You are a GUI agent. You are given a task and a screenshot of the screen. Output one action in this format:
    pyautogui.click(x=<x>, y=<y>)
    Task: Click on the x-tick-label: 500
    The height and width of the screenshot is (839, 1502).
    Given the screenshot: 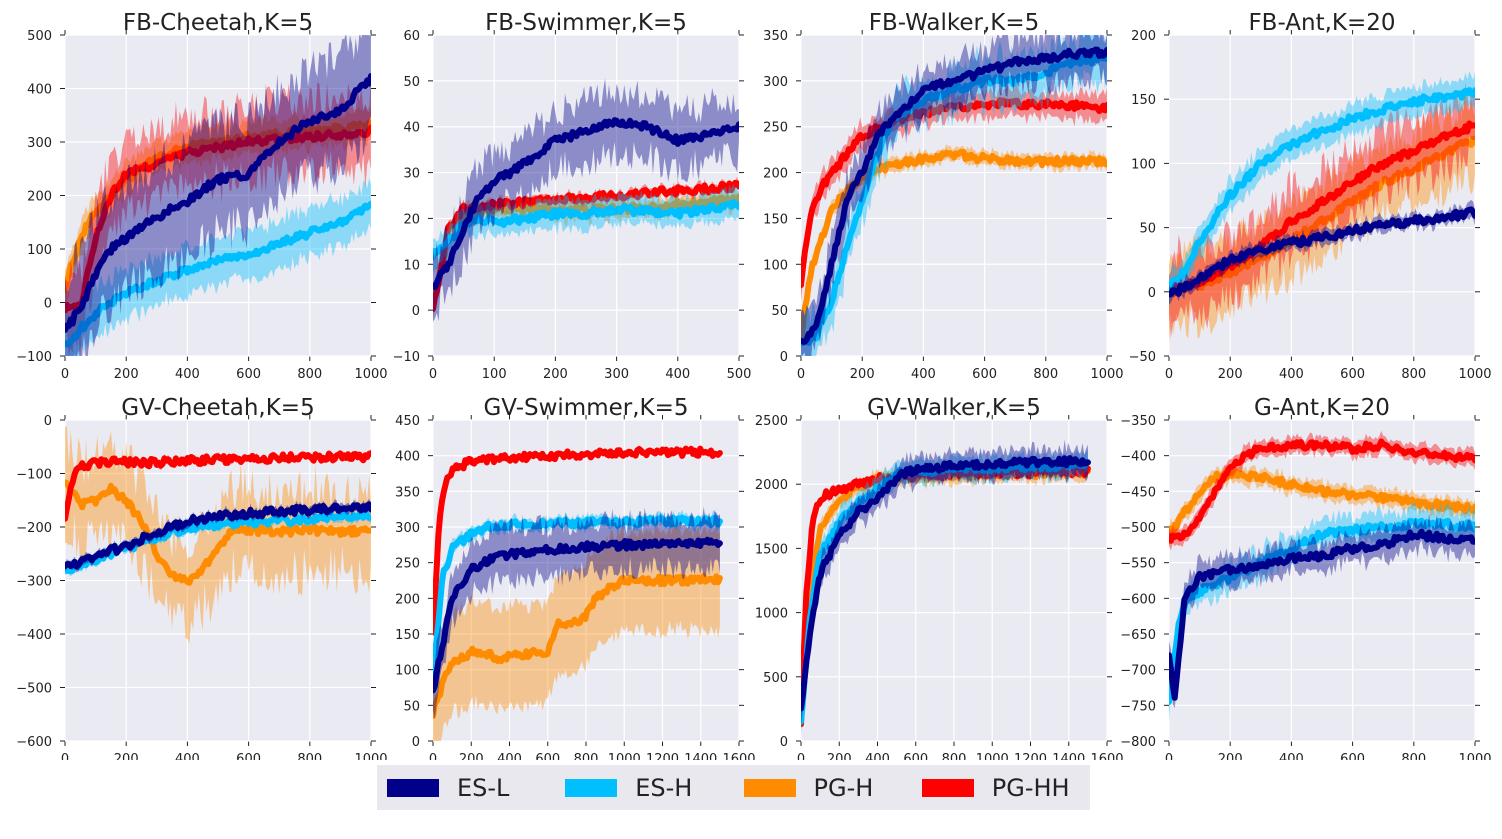 What is the action you would take?
    pyautogui.click(x=739, y=374)
    